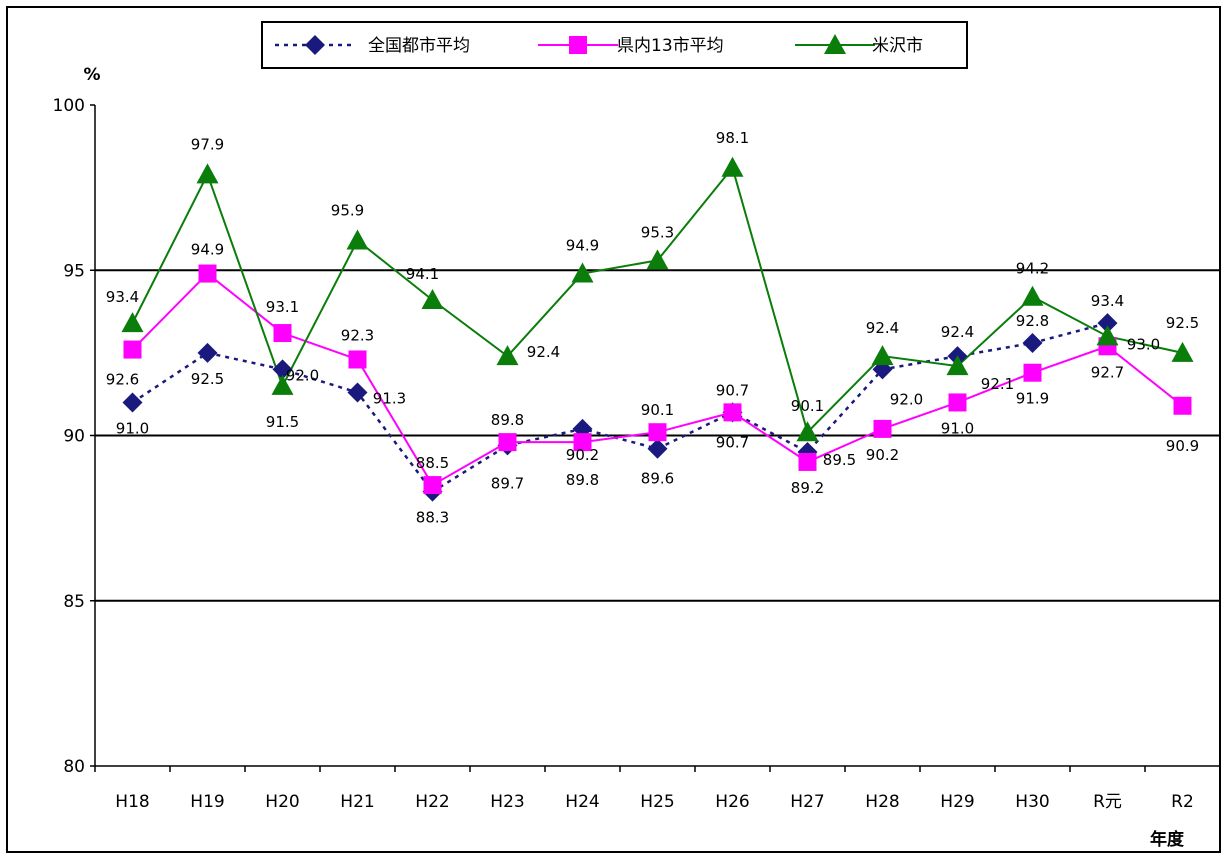 The image size is (1227, 859). What do you see at coordinates (347, 211) in the screenshot?
I see `data-label: 95.9` at bounding box center [347, 211].